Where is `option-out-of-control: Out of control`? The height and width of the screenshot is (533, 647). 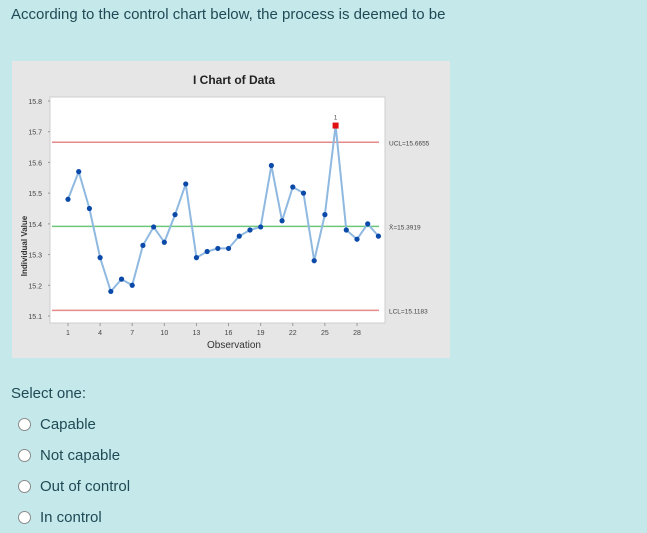 option-out-of-control: Out of control is located at coordinates (74, 486).